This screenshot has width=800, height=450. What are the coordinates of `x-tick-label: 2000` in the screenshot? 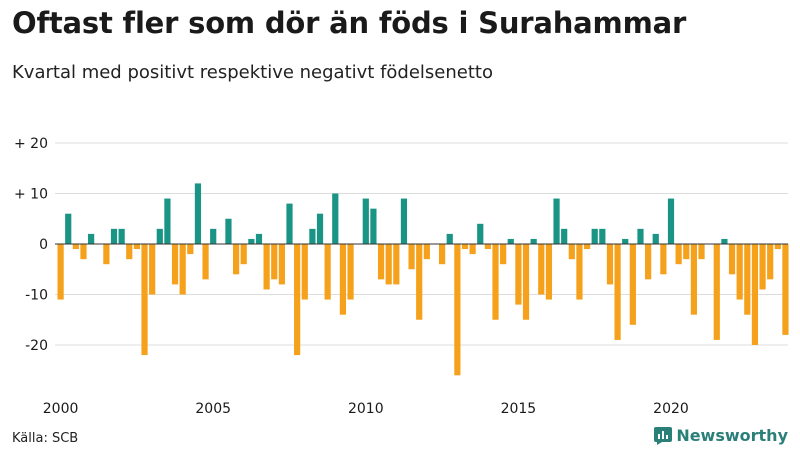 It's located at (61, 409).